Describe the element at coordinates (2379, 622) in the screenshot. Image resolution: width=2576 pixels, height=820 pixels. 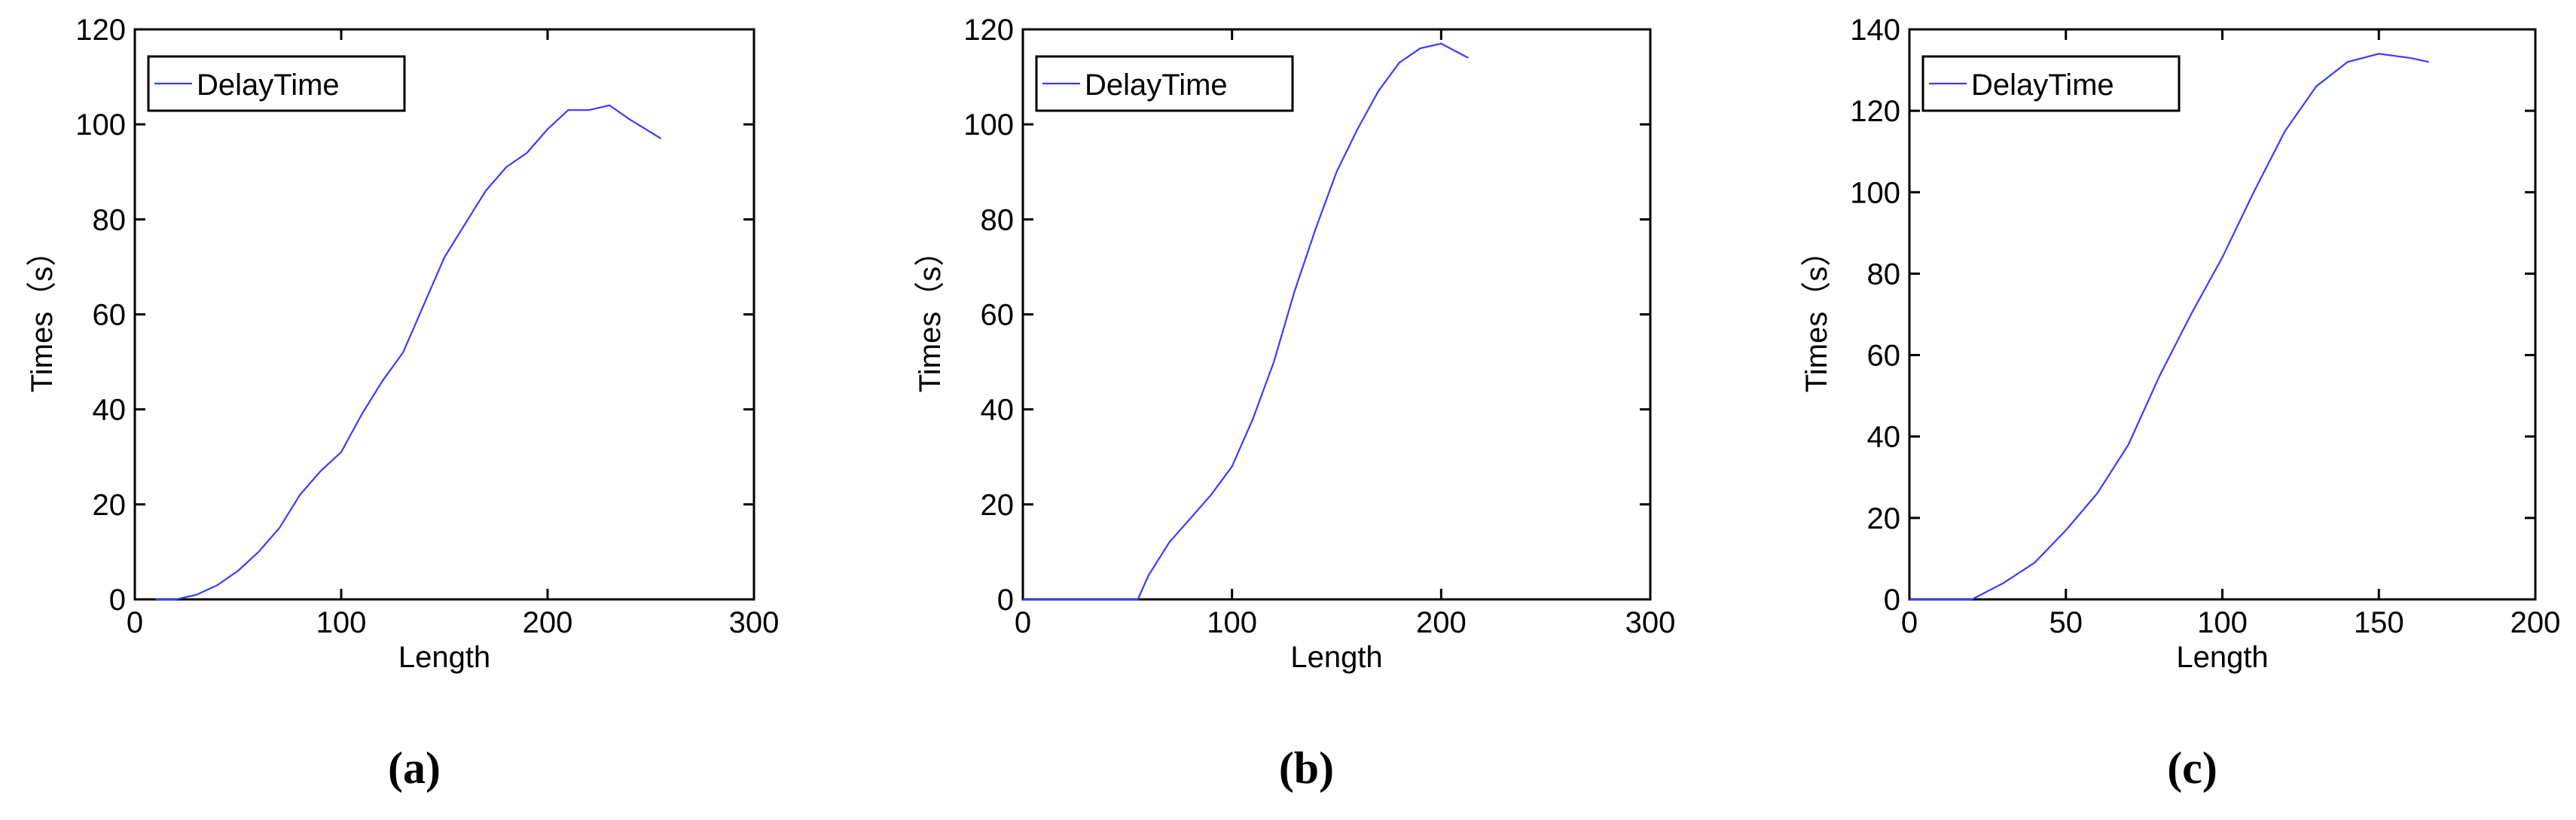
I see `x-tick-label: 150` at that location.